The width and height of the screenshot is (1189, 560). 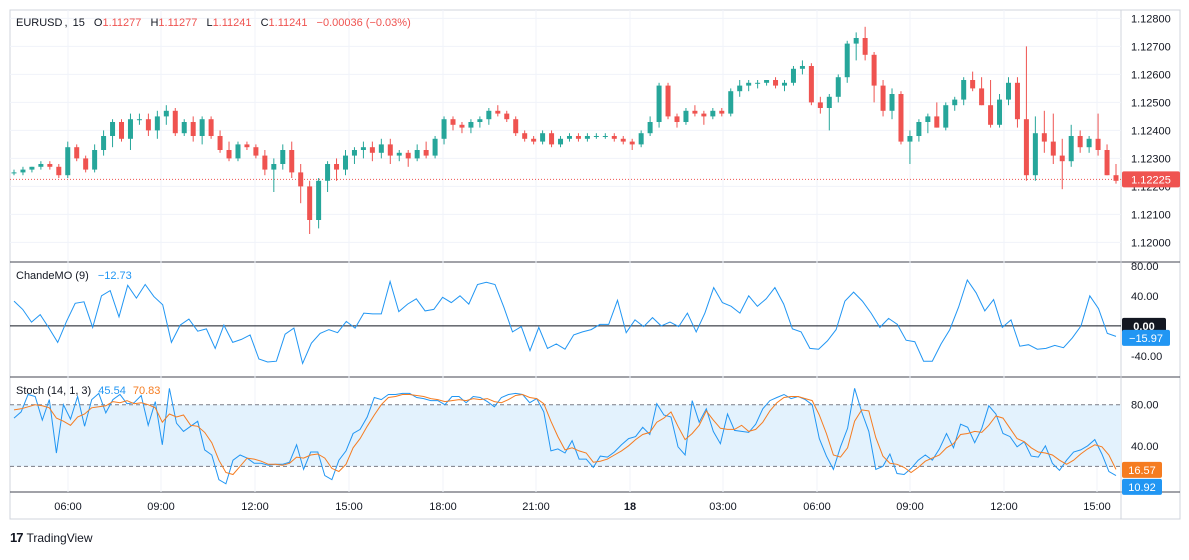 What do you see at coordinates (1142, 486) in the screenshot?
I see `stoch-k-tag` at bounding box center [1142, 486].